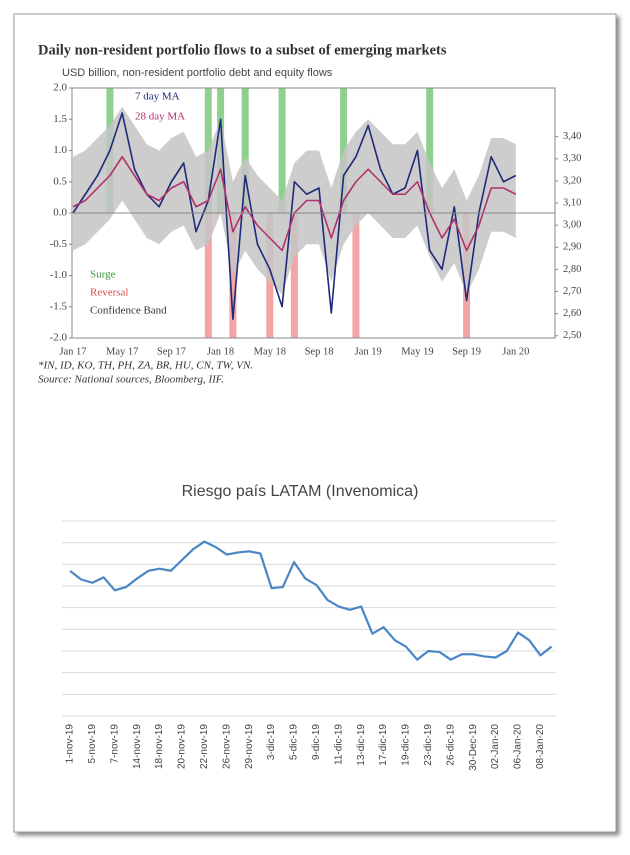  Describe the element at coordinates (137, 746) in the screenshot. I see `x-tick-label: 14-nov-19` at that location.